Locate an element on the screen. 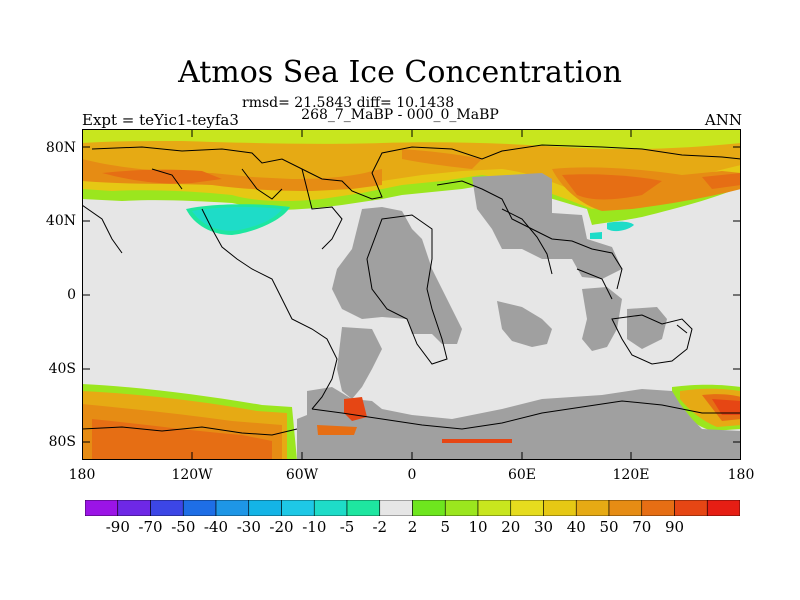  colorbar-tick-label: 90 is located at coordinates (674, 527).